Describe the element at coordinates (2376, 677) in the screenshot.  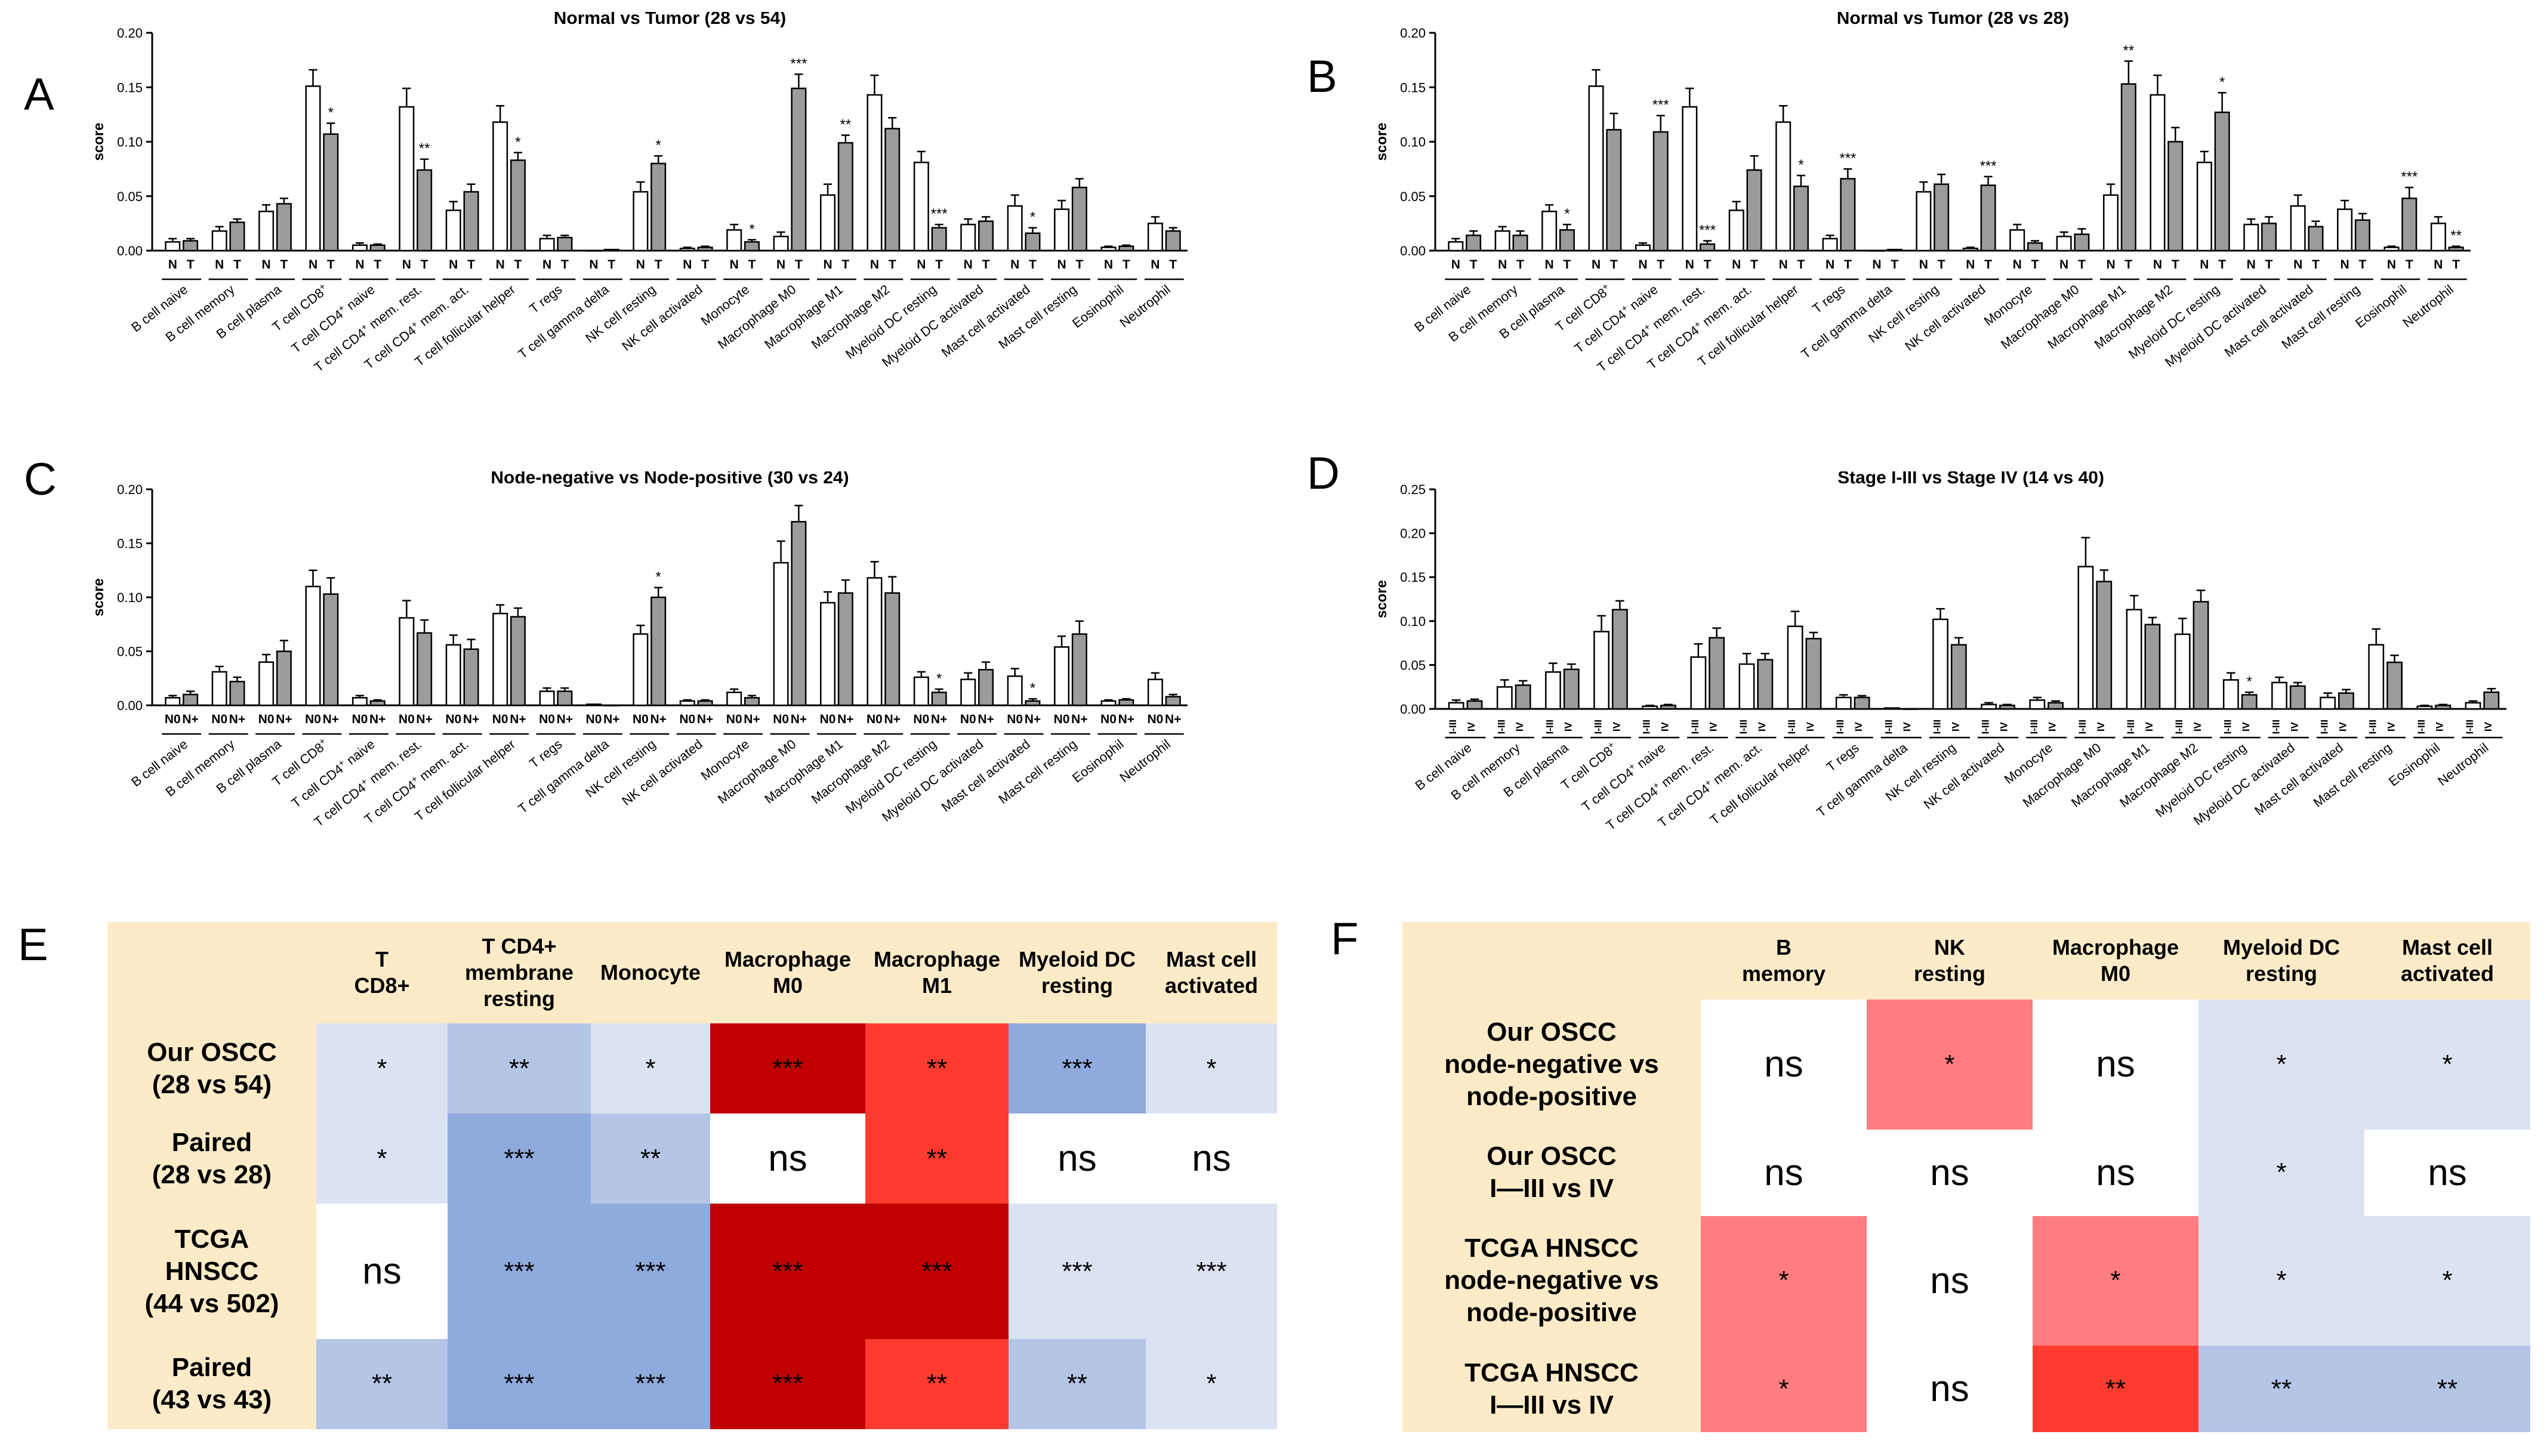
I see `bar-d-mast-cell-resting-i-iii` at that location.